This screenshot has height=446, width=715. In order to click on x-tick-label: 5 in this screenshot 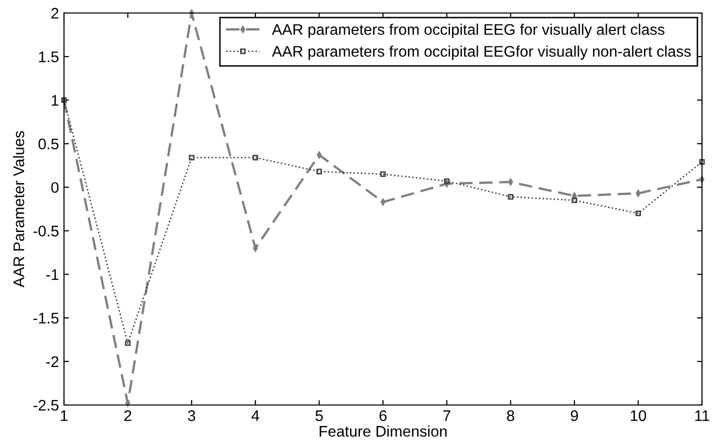, I will do `click(319, 416)`.